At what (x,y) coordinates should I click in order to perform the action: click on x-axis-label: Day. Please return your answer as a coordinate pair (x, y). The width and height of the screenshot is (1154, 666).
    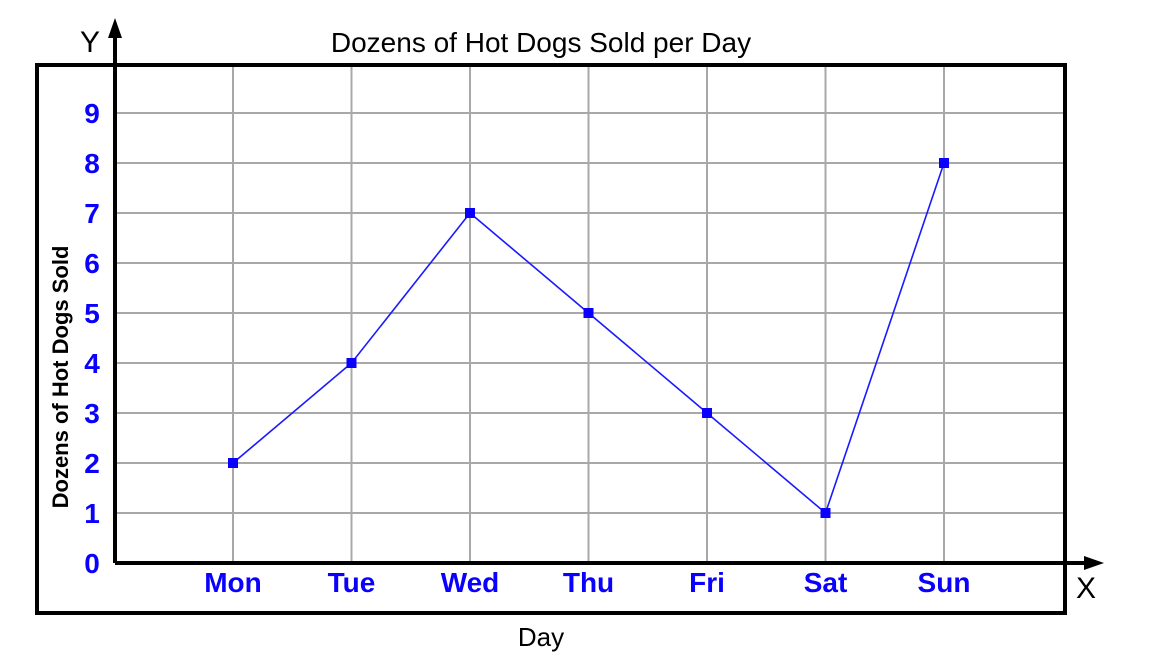
    Looking at the image, I should click on (541, 637).